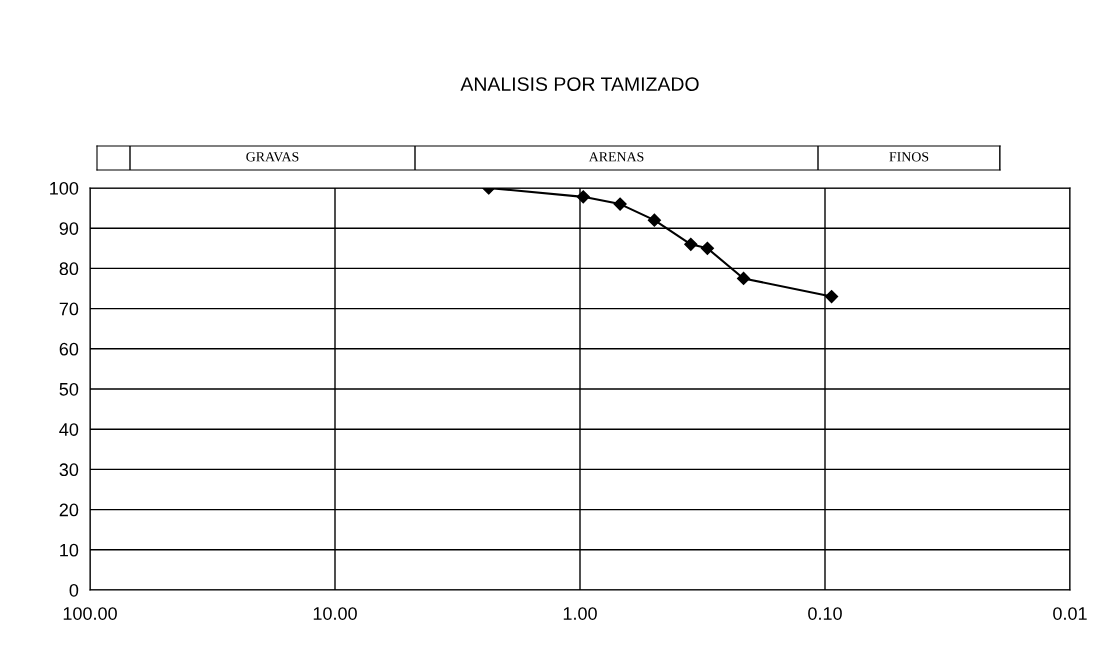 The image size is (1106, 669). I want to click on y-tick-label: 80, so click(69, 269).